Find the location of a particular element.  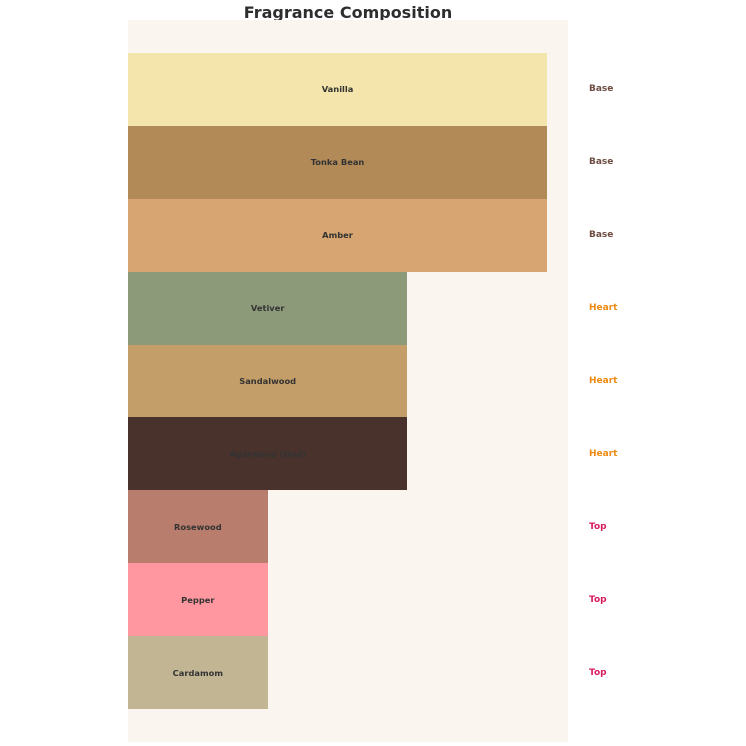

bar-rosewood: Rosewood is located at coordinates (198, 527).